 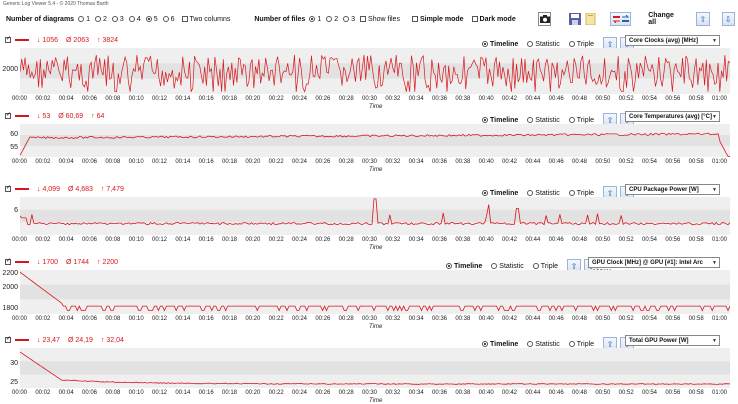 I want to click on dark-mode-checkbox: Dark mode, so click(x=493, y=19).